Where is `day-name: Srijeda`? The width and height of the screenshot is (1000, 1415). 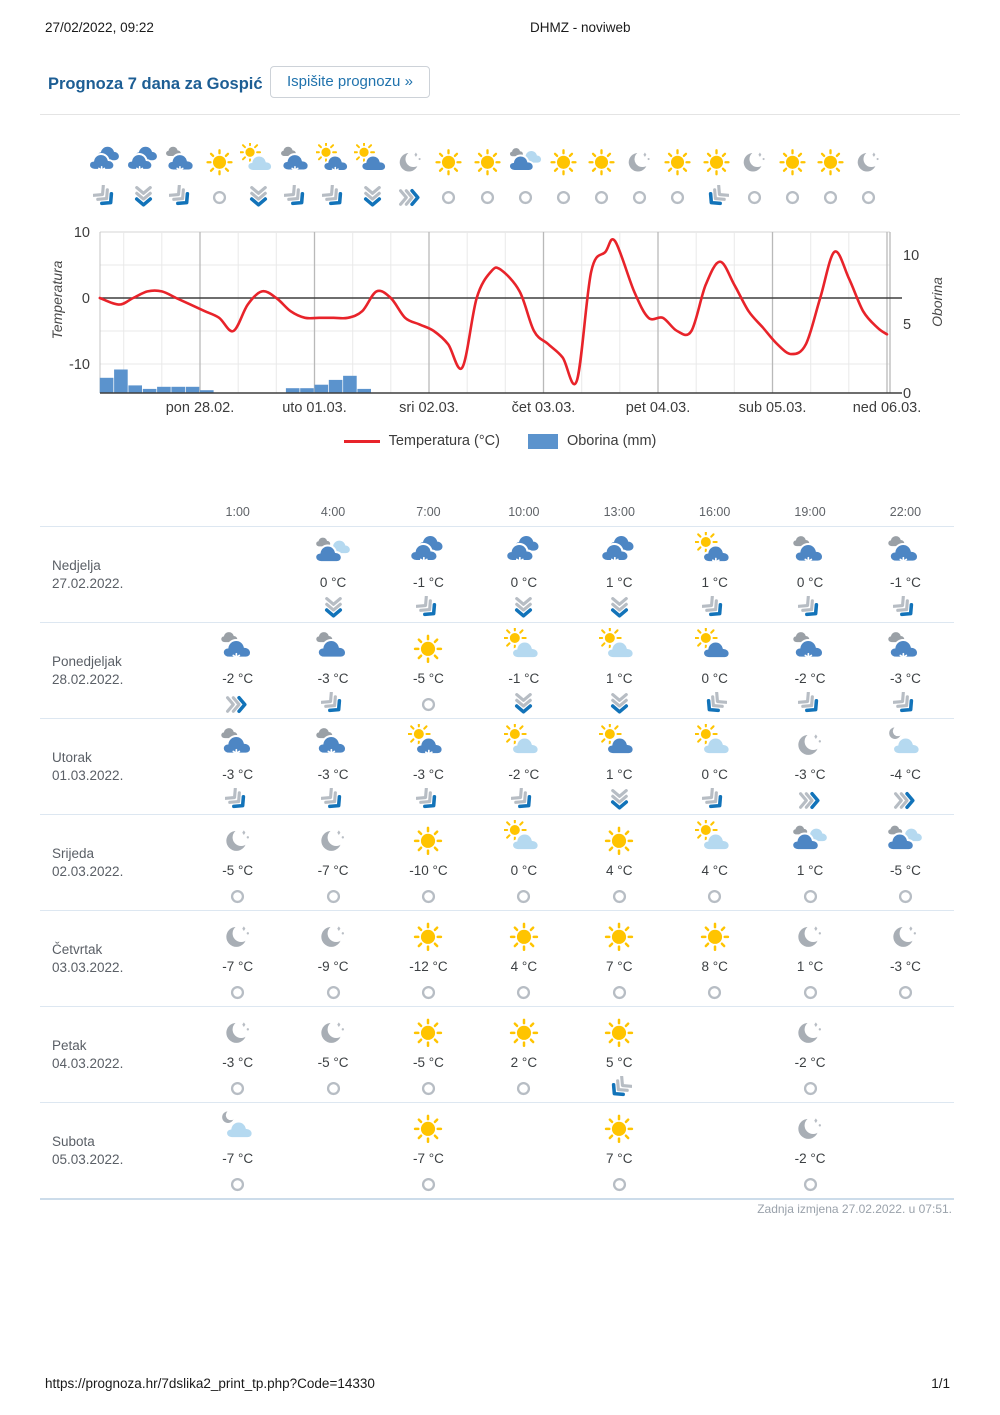 day-name: Srijeda is located at coordinates (73, 853).